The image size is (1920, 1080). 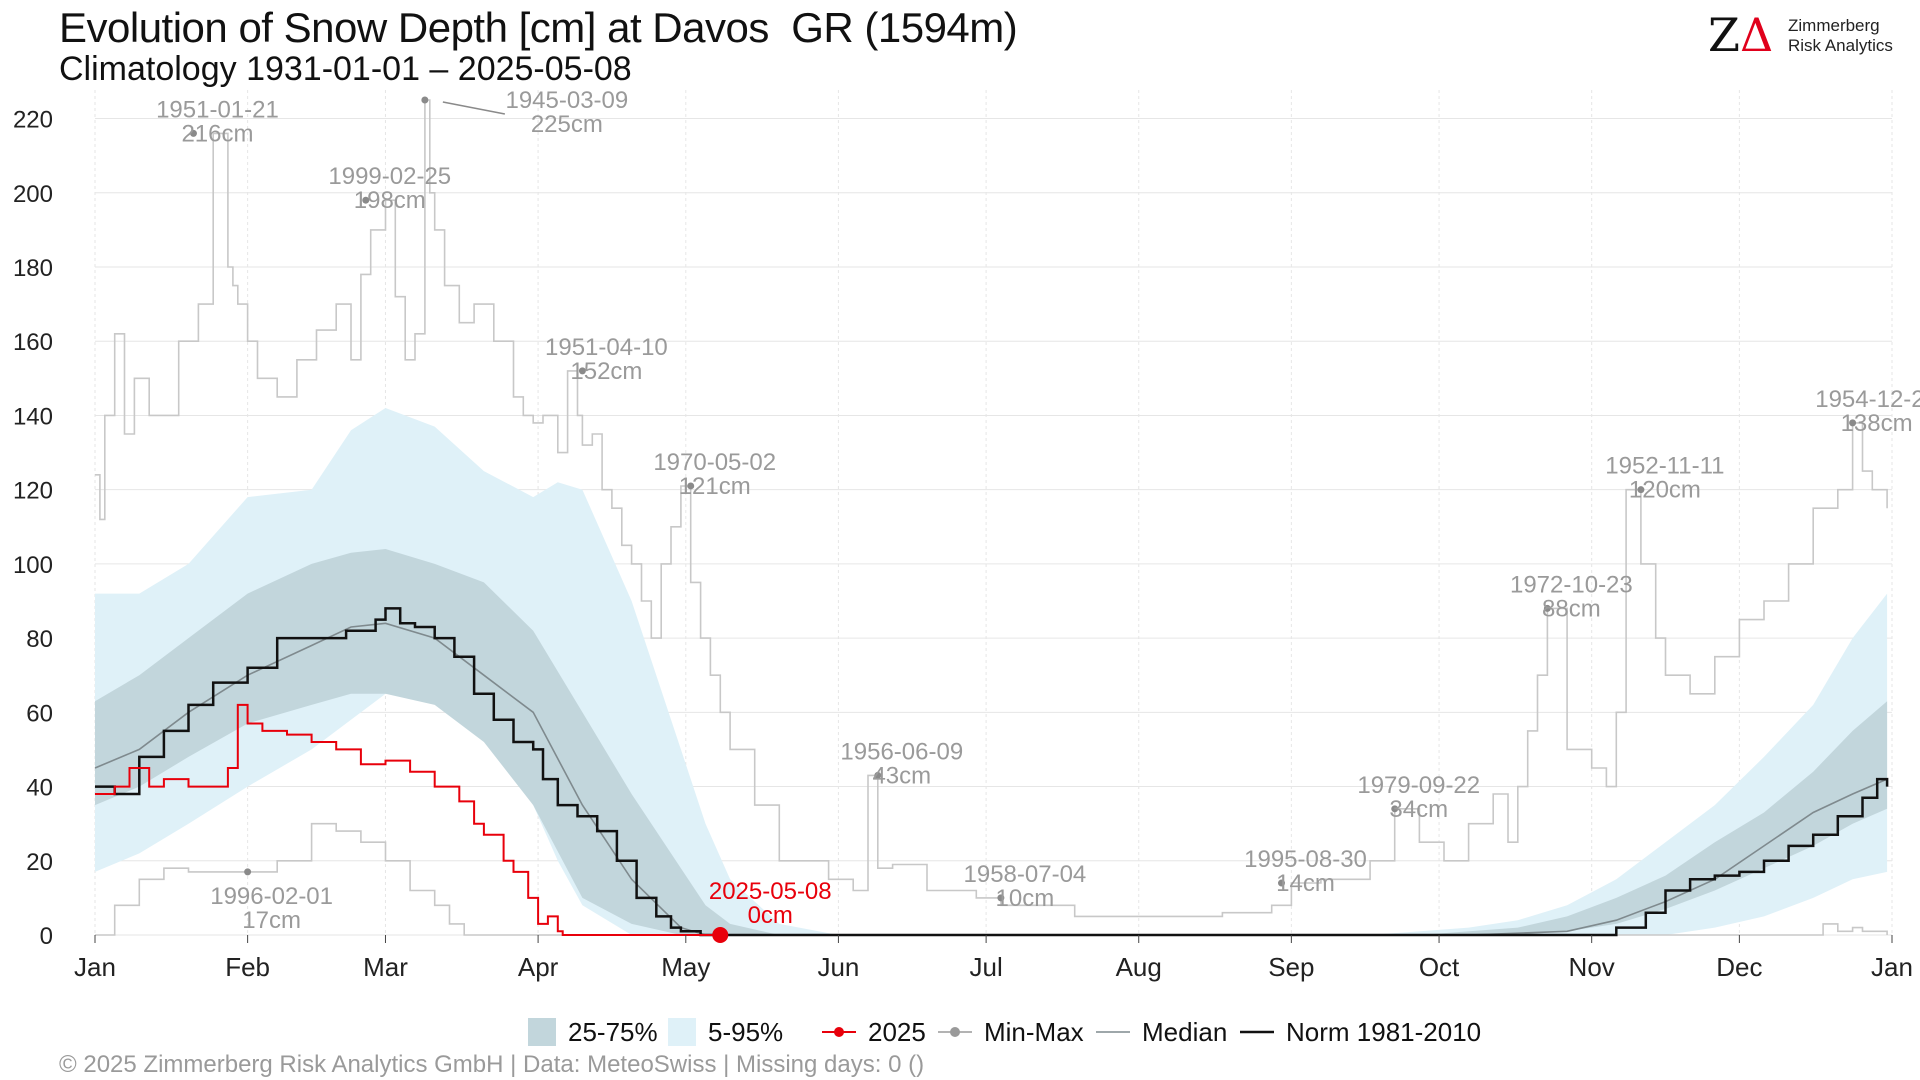 What do you see at coordinates (538, 967) in the screenshot?
I see `x-tick-label: Apr` at bounding box center [538, 967].